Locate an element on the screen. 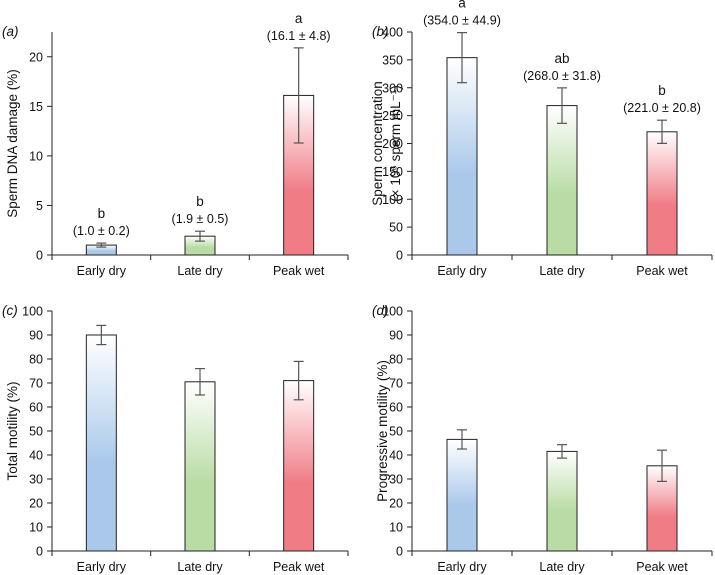  y-tick-label: 250 is located at coordinates (392, 116).